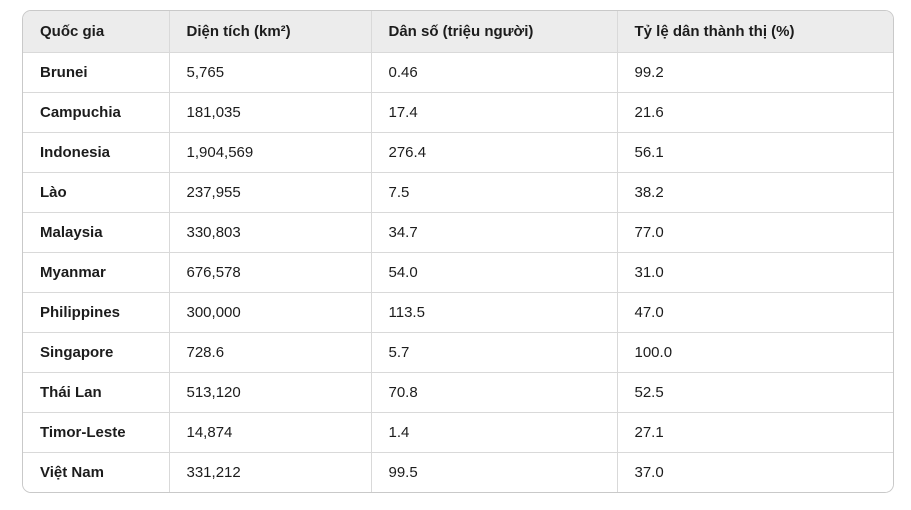  I want to click on table-row: Việt Nam 331,212 99.5 37.0, so click(458, 471).